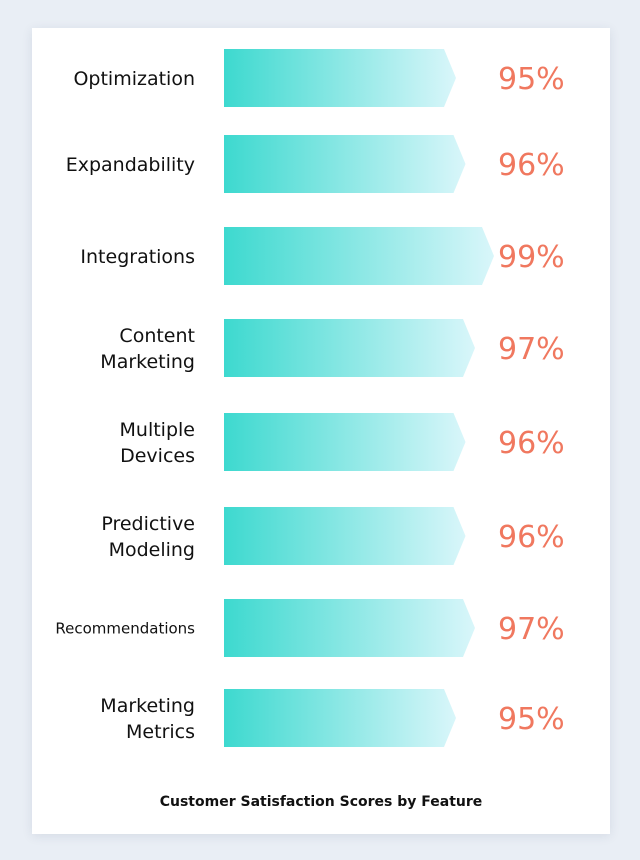 Image resolution: width=640 pixels, height=860 pixels. I want to click on category-label: Predictive Modeling, so click(148, 537).